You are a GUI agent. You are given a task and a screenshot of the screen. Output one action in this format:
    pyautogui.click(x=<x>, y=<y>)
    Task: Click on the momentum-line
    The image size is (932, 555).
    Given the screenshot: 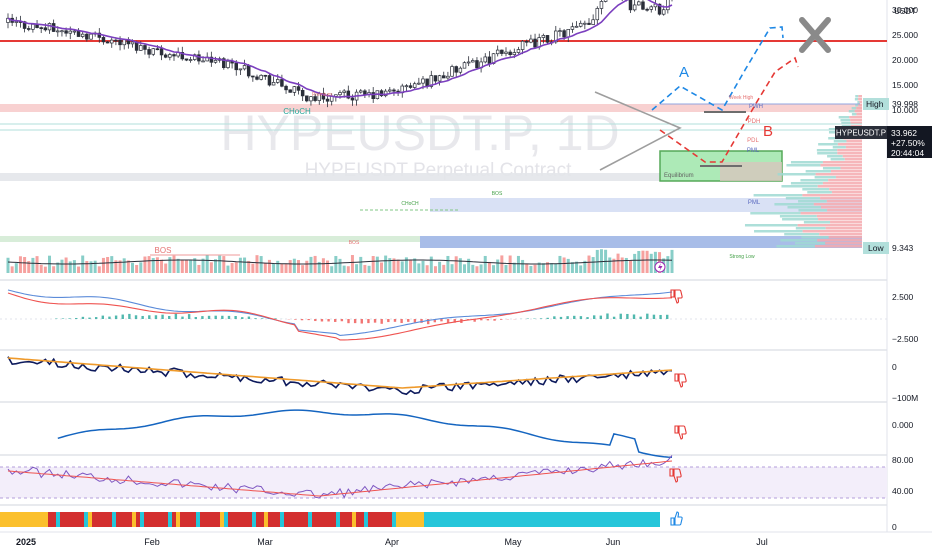 What is the action you would take?
    pyautogui.click(x=365, y=433)
    